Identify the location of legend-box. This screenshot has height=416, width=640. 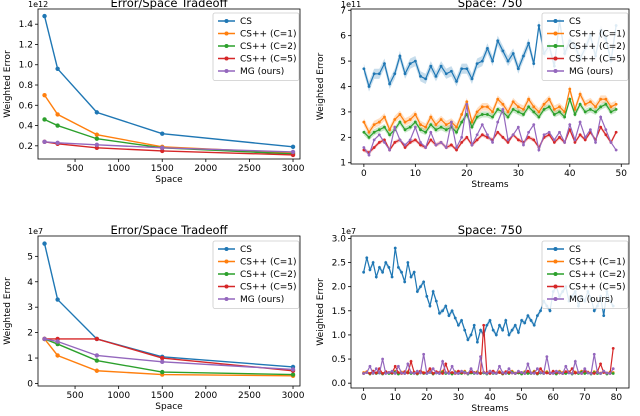
(585, 46).